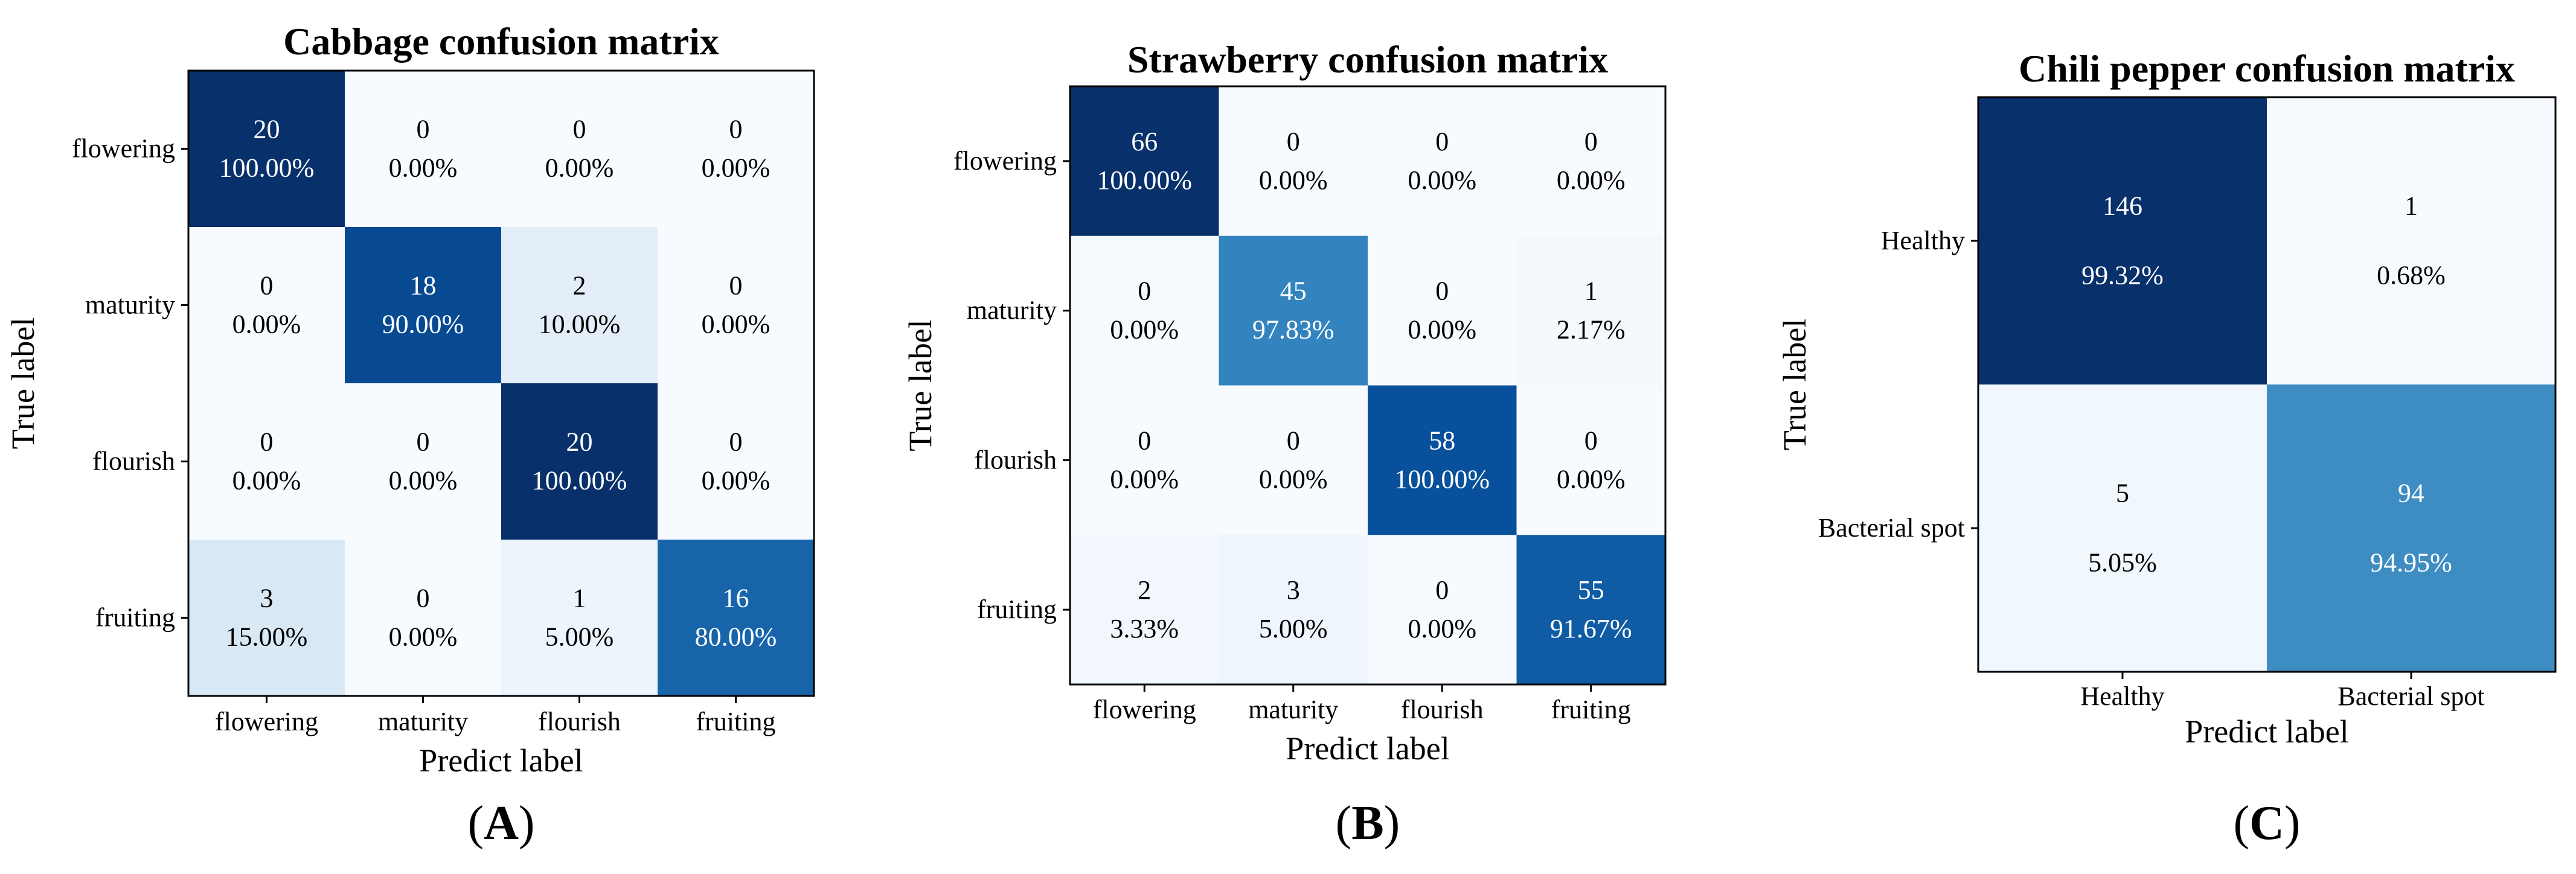 The height and width of the screenshot is (874, 2576). I want to click on y-tick-label: fruiting, so click(135, 618).